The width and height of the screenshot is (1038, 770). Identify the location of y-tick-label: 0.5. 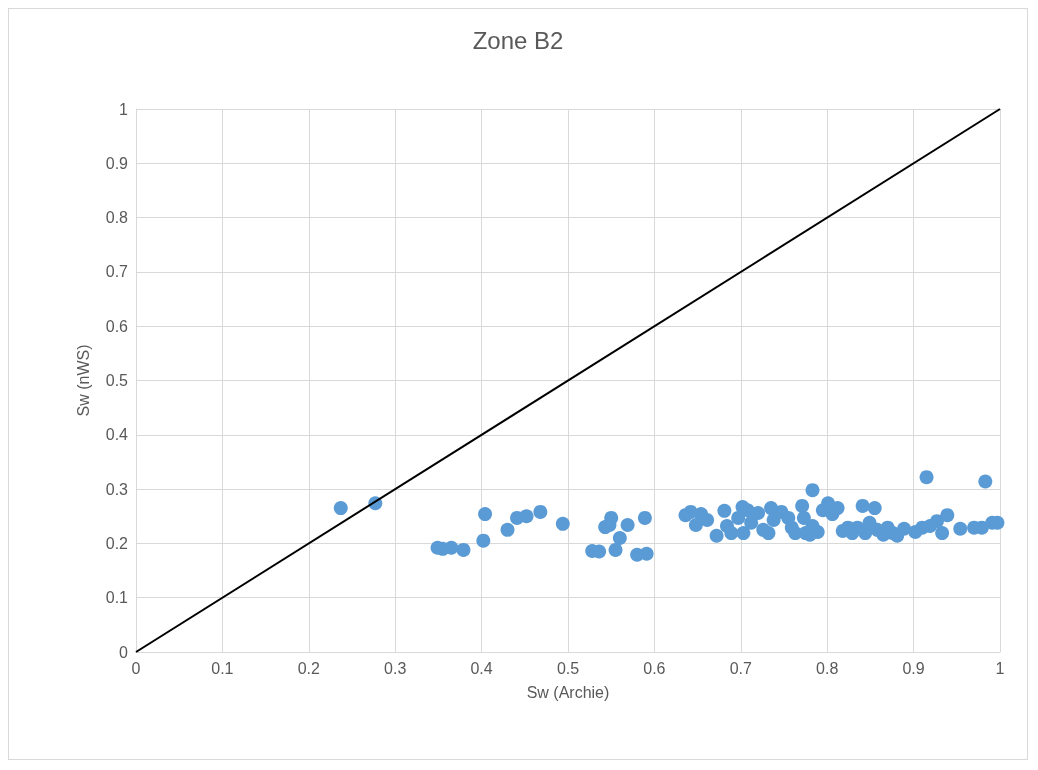
(117, 380).